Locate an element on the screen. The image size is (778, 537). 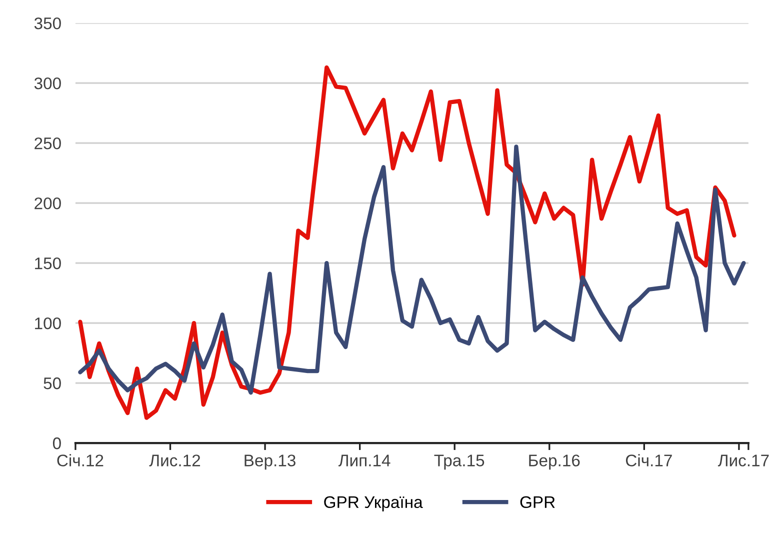
x-tick-label: Лис.17 is located at coordinates (743, 460).